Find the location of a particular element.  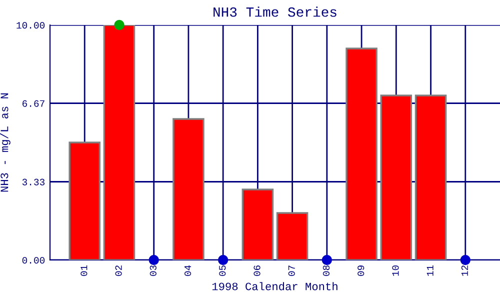

x-tick-label: 11 is located at coordinates (430, 270).